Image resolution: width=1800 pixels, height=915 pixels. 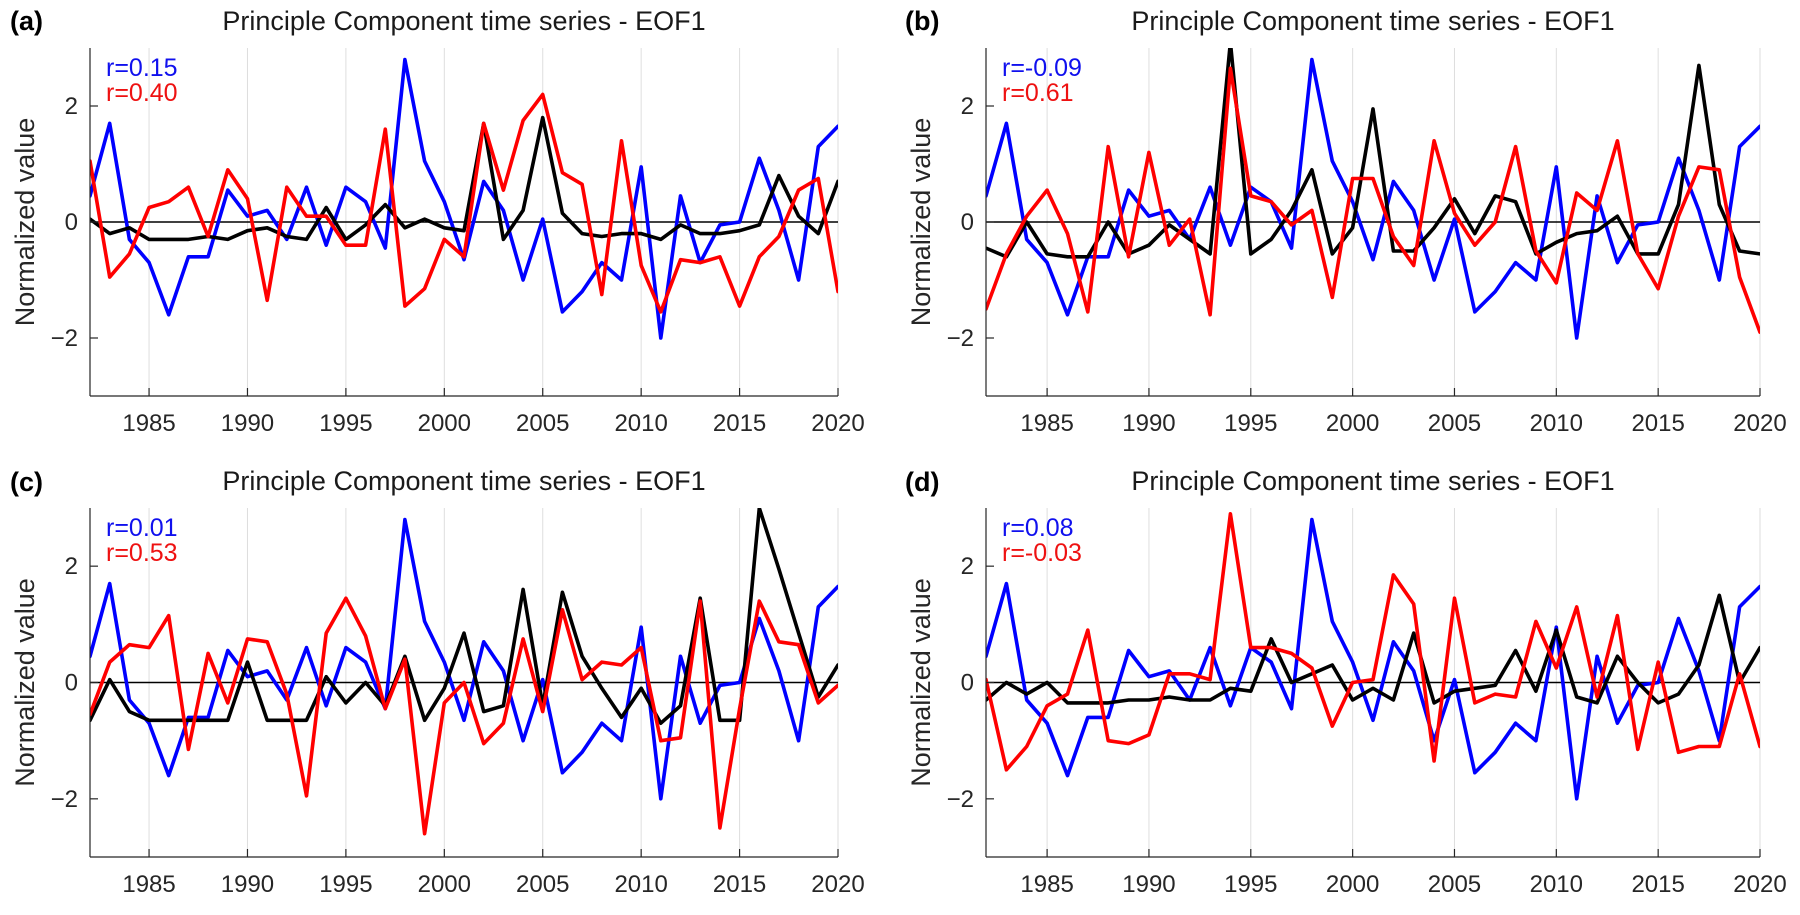 What do you see at coordinates (1042, 68) in the screenshot?
I see `correlation-annotation: r=-0.09` at bounding box center [1042, 68].